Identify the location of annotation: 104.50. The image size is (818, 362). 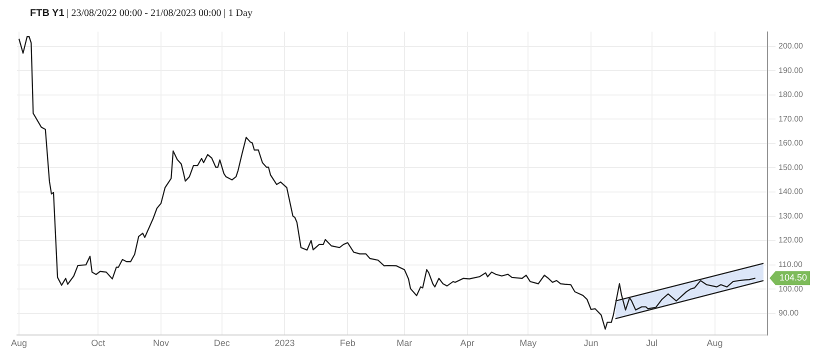
(794, 277).